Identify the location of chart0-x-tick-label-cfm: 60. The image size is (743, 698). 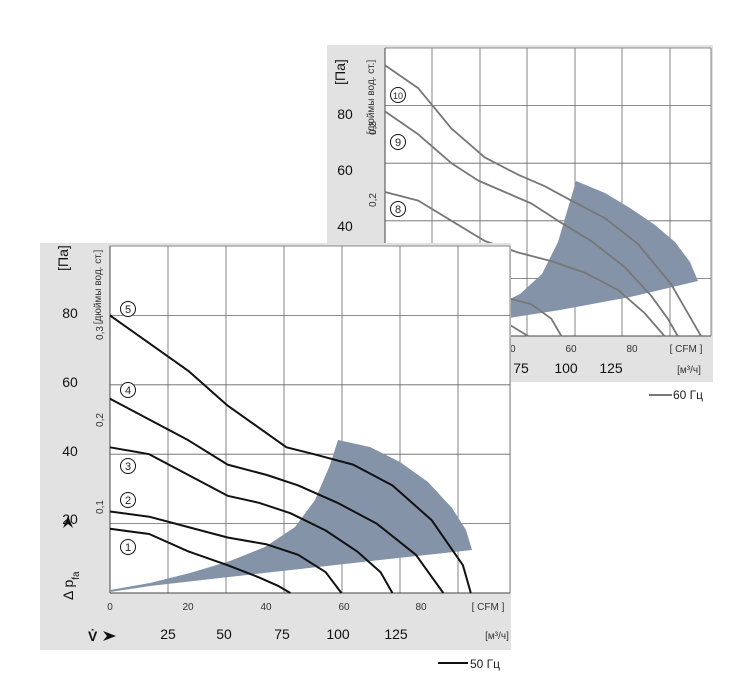
(344, 607).